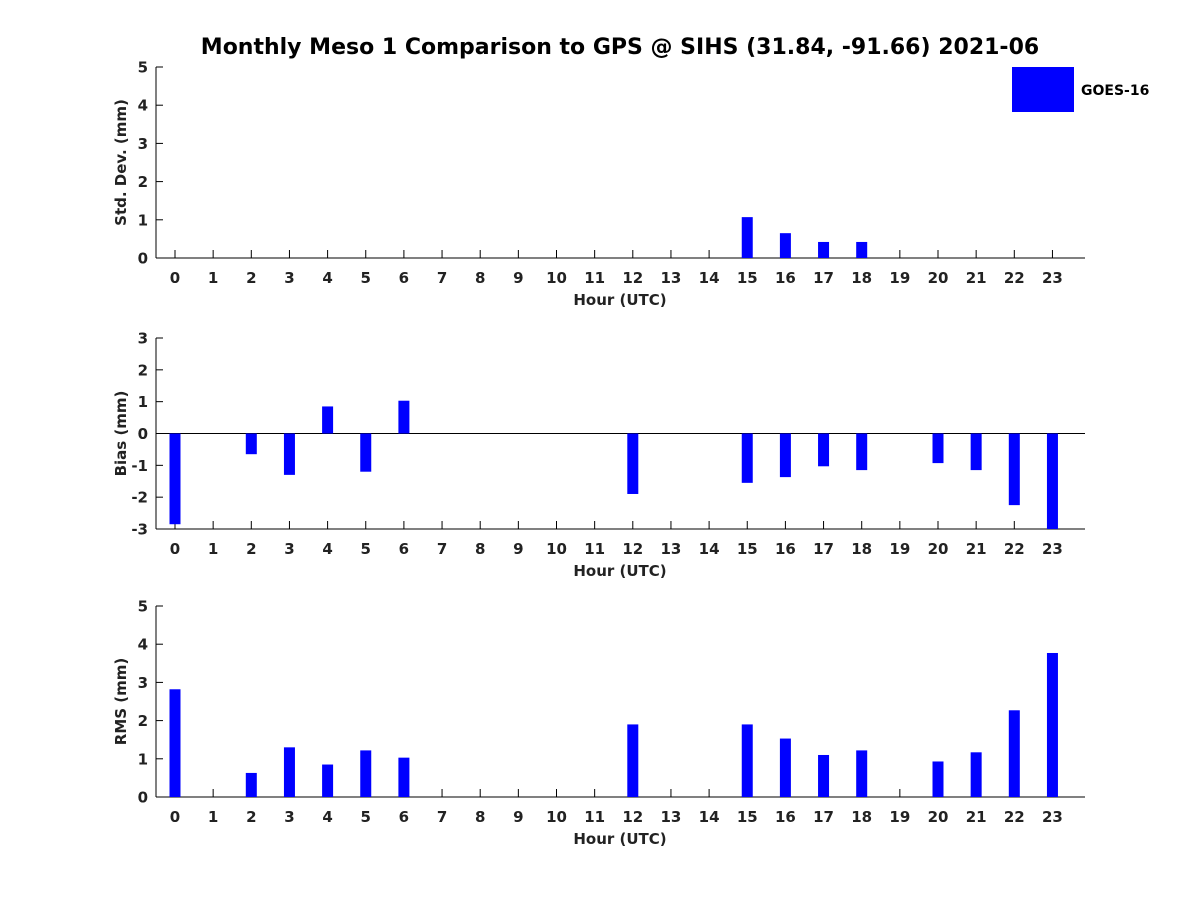  I want to click on y-tick-label: -1, so click(139, 466).